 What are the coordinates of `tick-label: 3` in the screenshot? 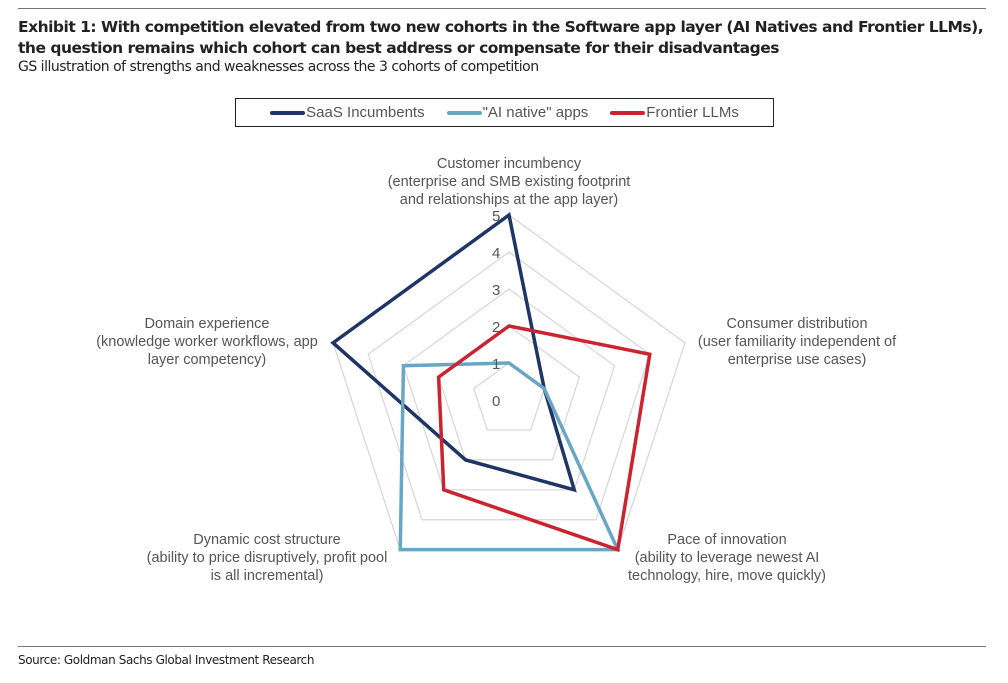 It's located at (496, 290).